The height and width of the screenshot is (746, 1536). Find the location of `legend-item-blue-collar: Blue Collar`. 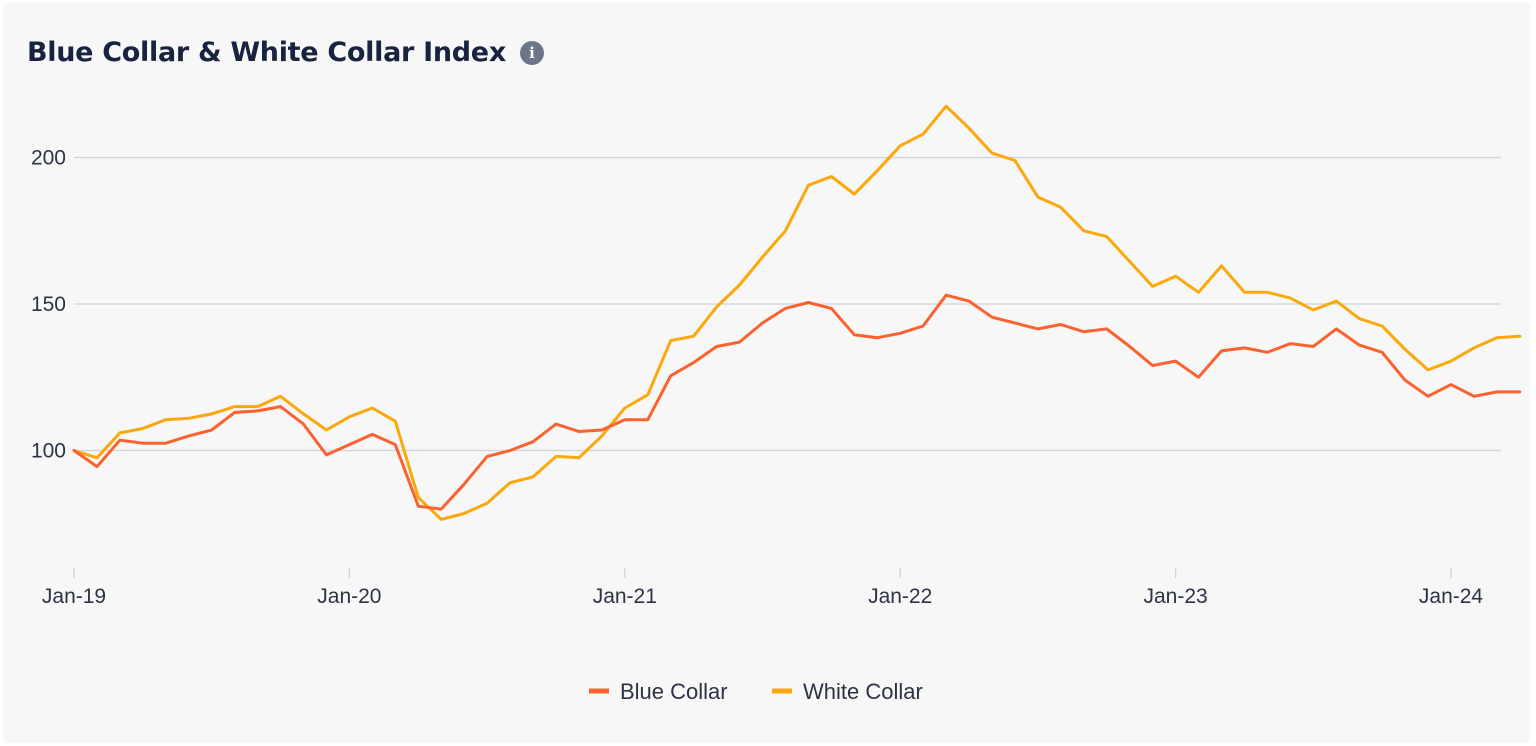

legend-item-blue-collar: Blue Collar is located at coordinates (658, 691).